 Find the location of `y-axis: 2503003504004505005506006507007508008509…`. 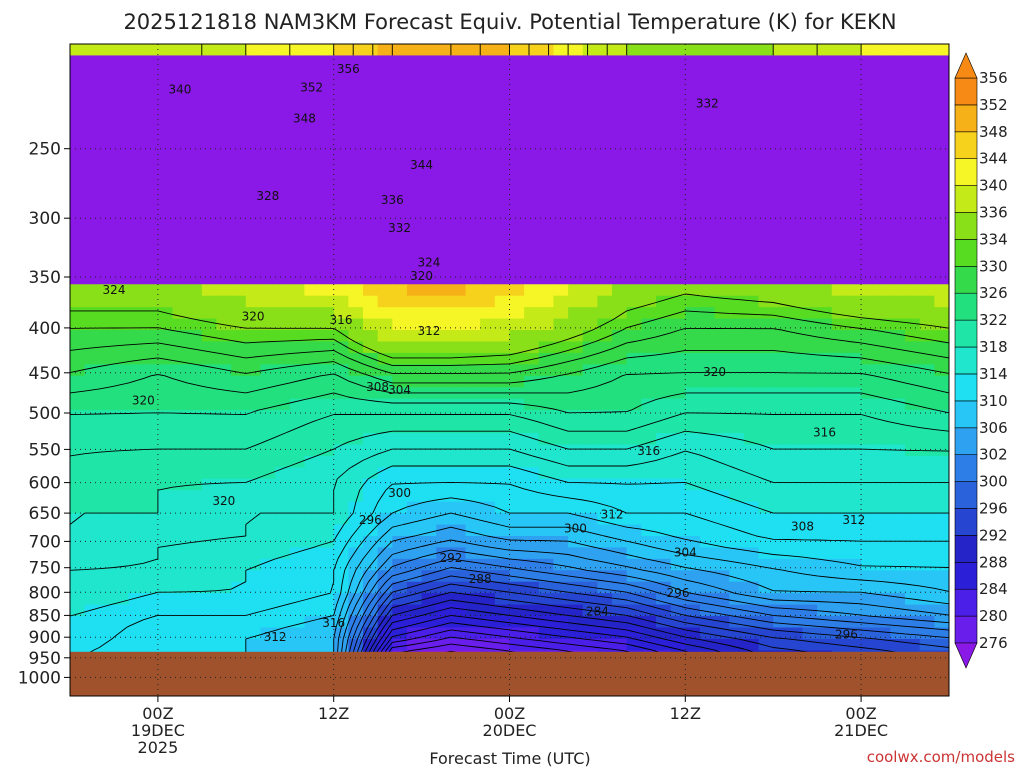

y-axis: 2503003504004505005506006507007508008509… is located at coordinates (44, 414).